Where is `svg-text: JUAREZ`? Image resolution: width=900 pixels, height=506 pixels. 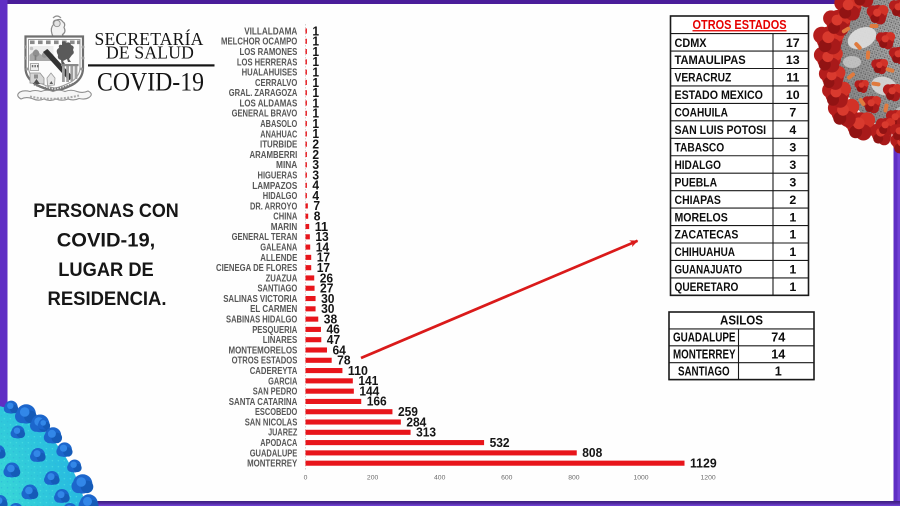 svg-text: JUAREZ is located at coordinates (282, 433).